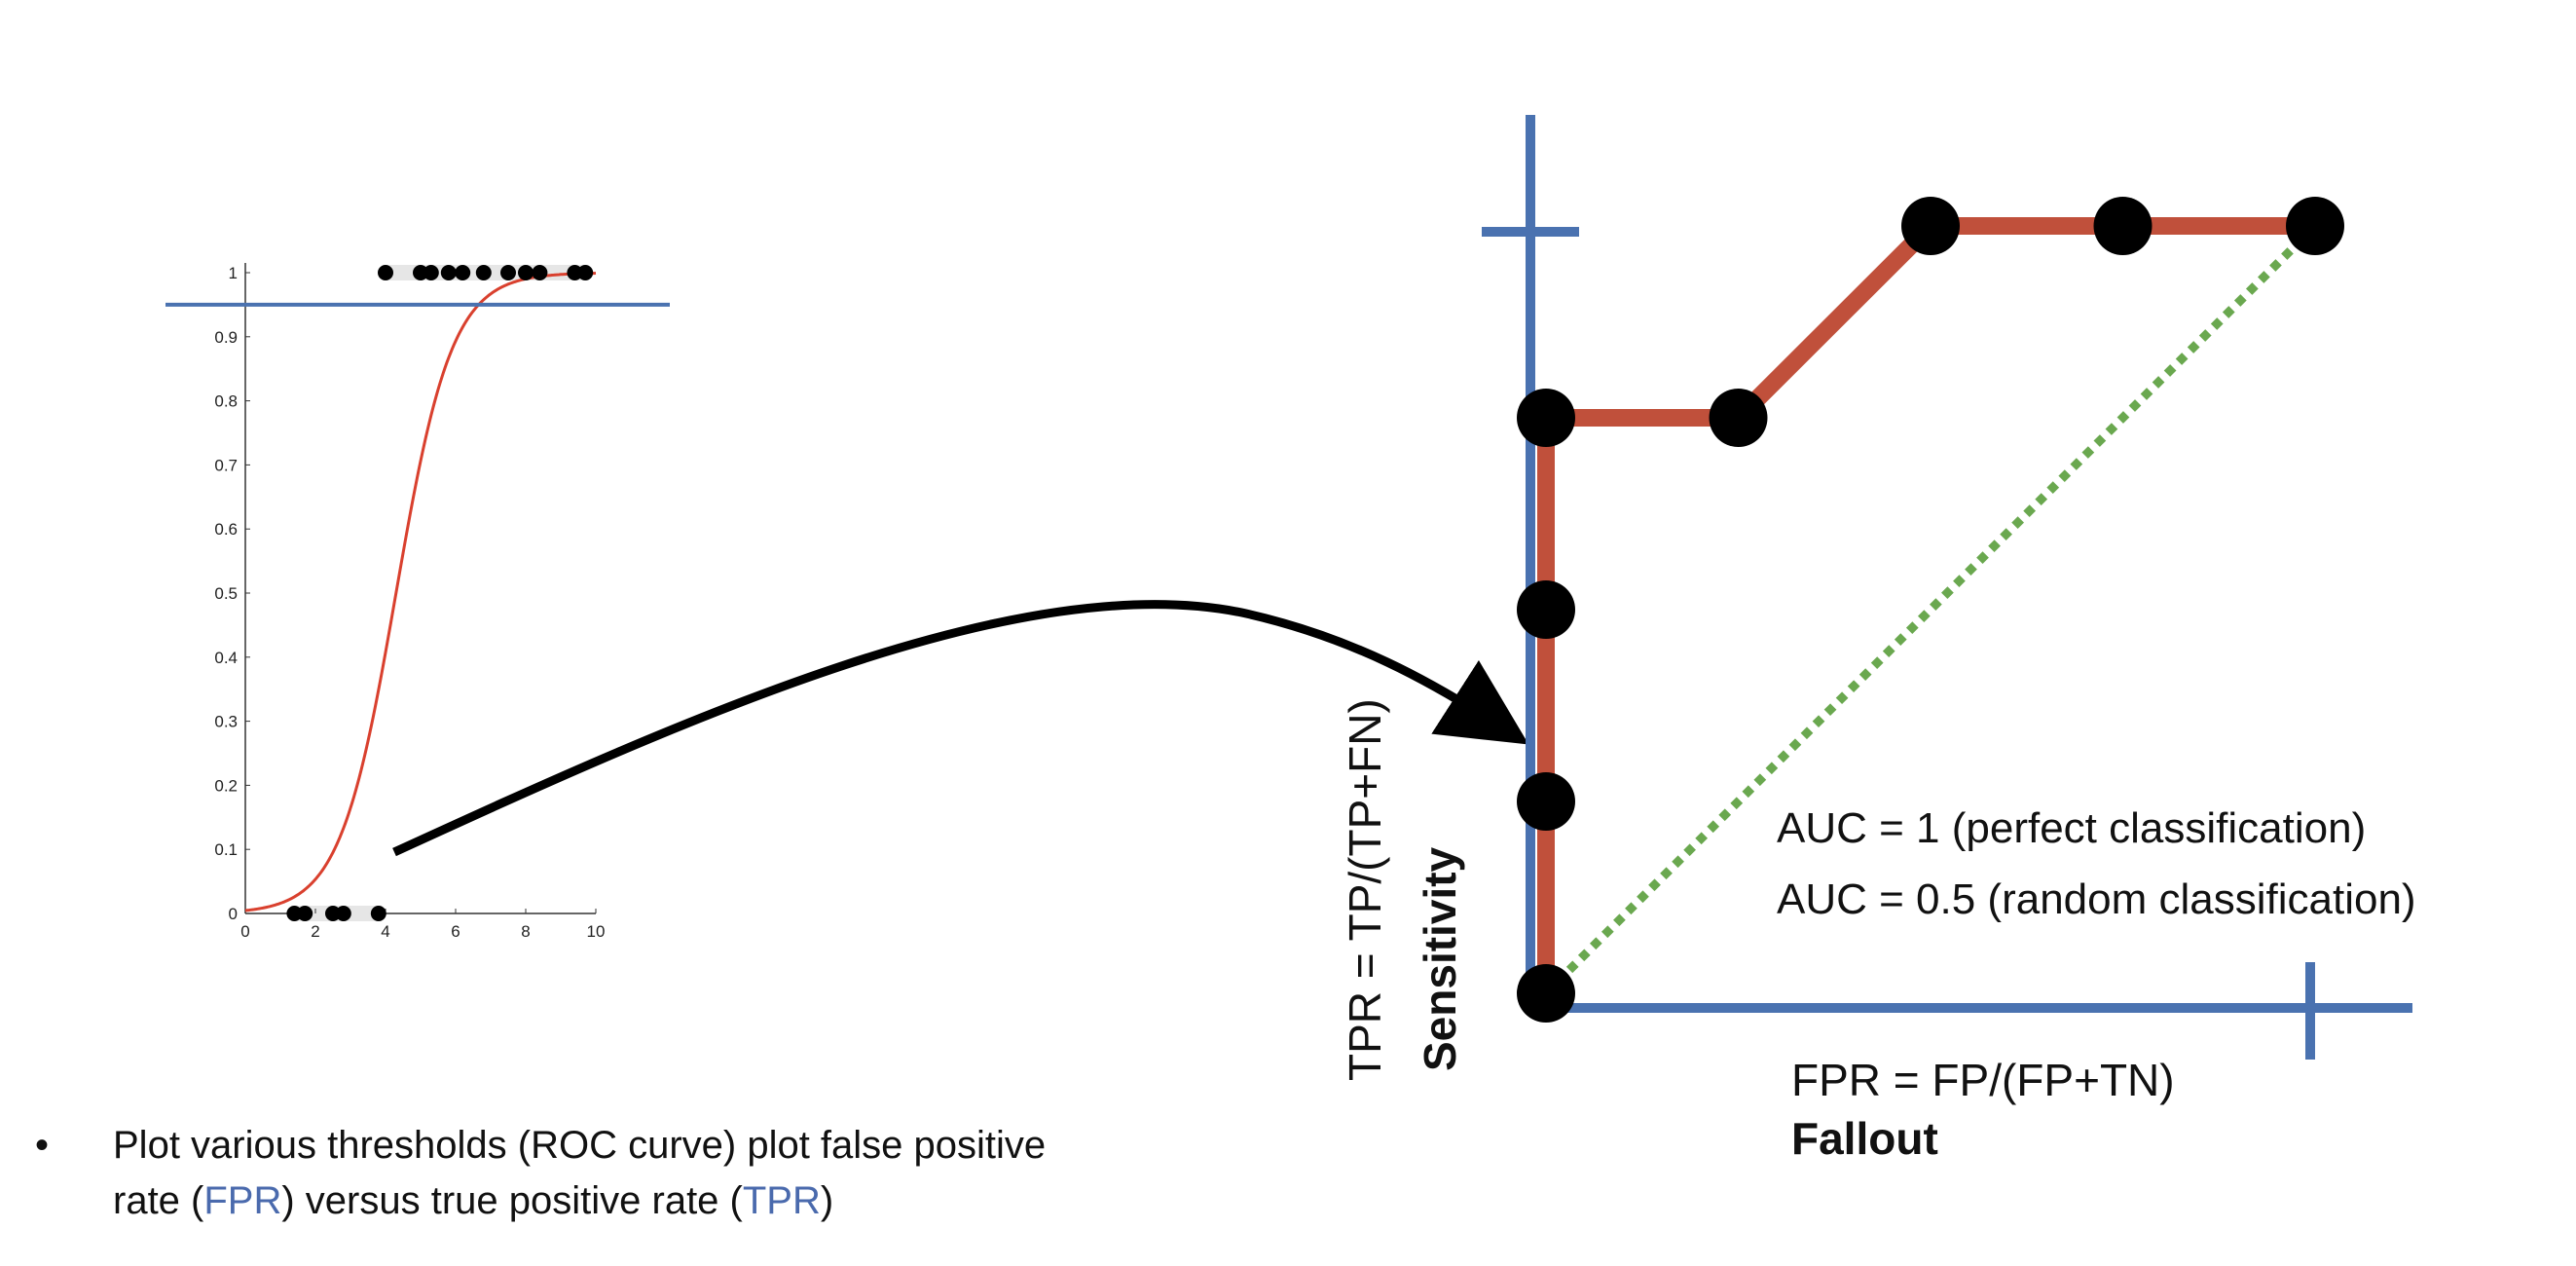  Describe the element at coordinates (242, 1200) in the screenshot. I see `fpr-highlight: FPR` at that location.